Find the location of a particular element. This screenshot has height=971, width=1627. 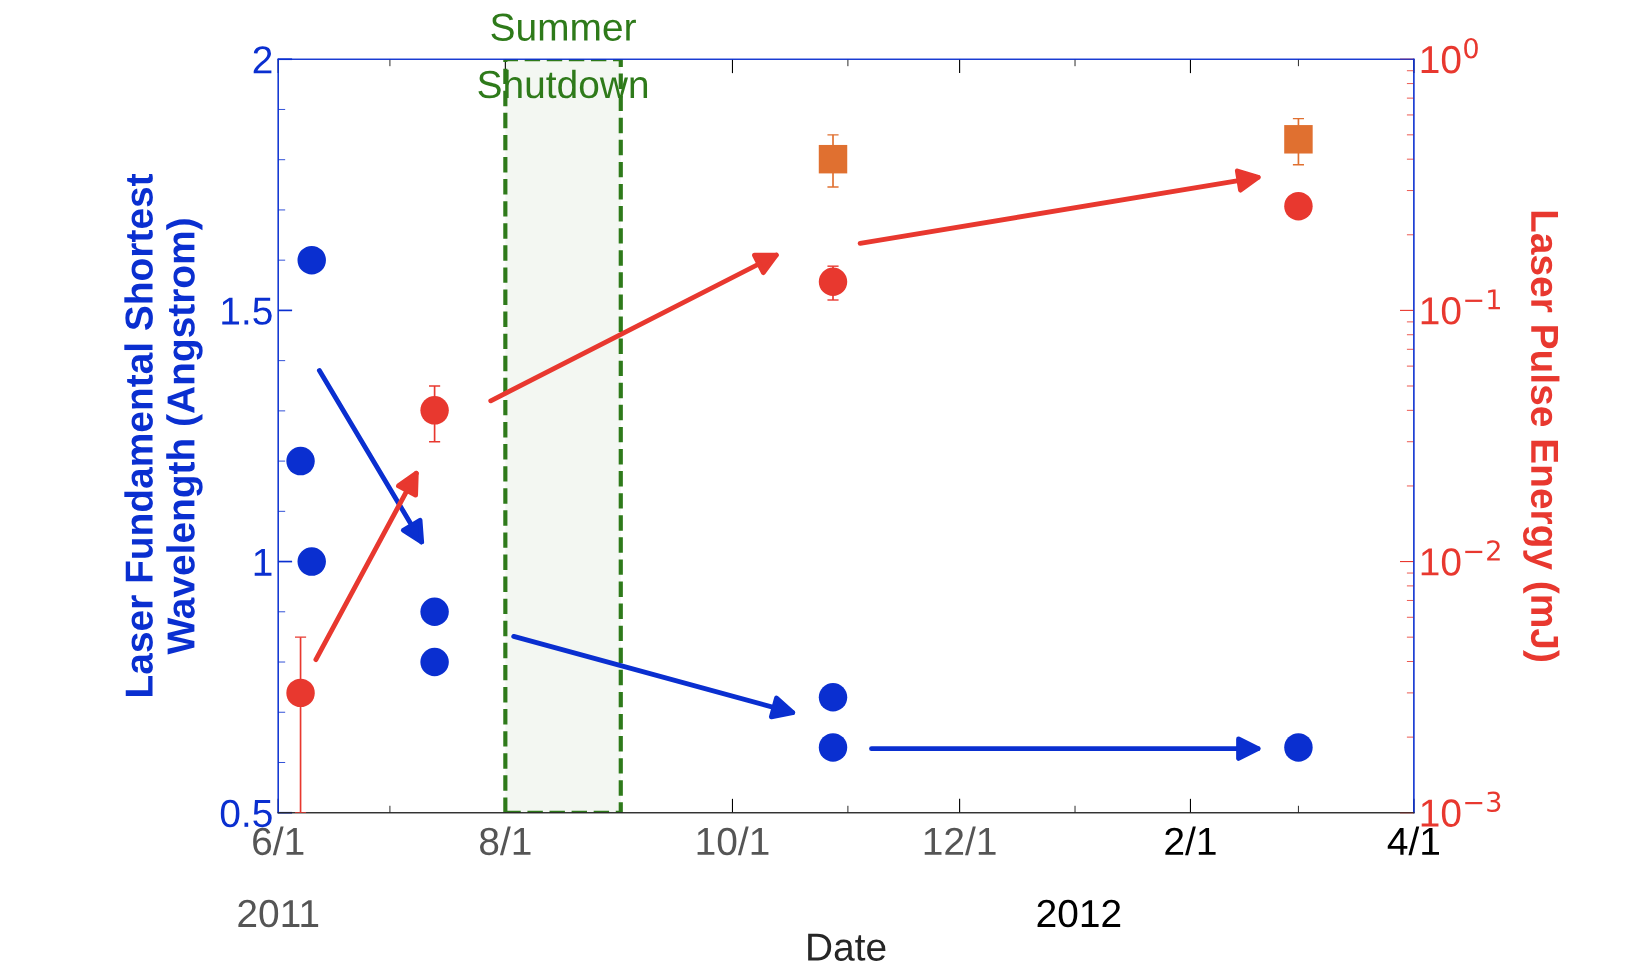

x-tick-label: 4/1 is located at coordinates (1413, 841).